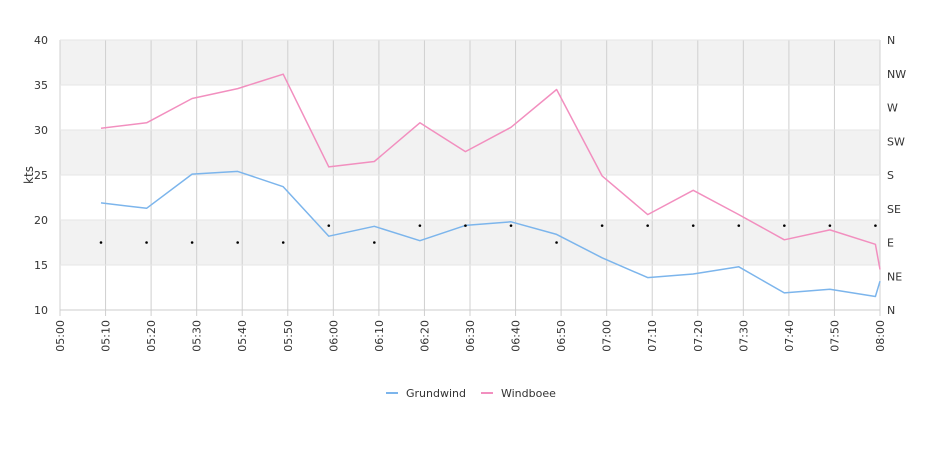 Image resolution: width=940 pixels, height=450 pixels. I want to click on y-tick-label: 15, so click(41, 265).